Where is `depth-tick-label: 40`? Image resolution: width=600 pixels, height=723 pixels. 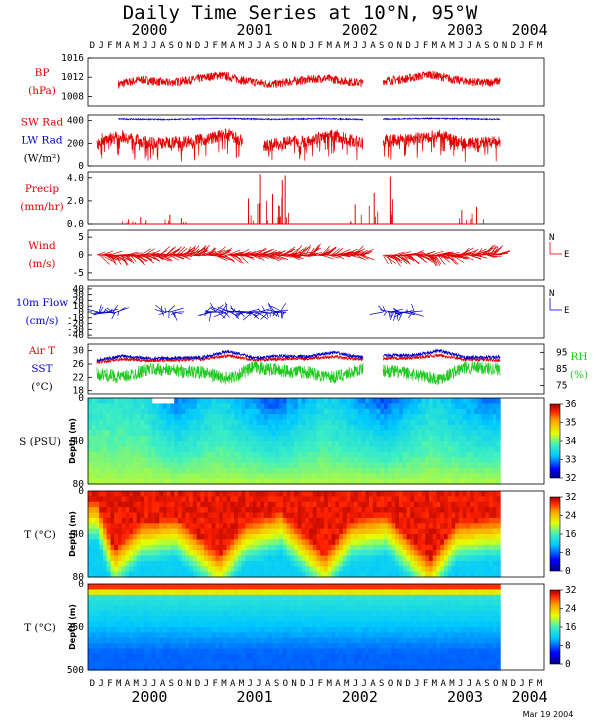
depth-tick-label: 40 is located at coordinates (79, 534).